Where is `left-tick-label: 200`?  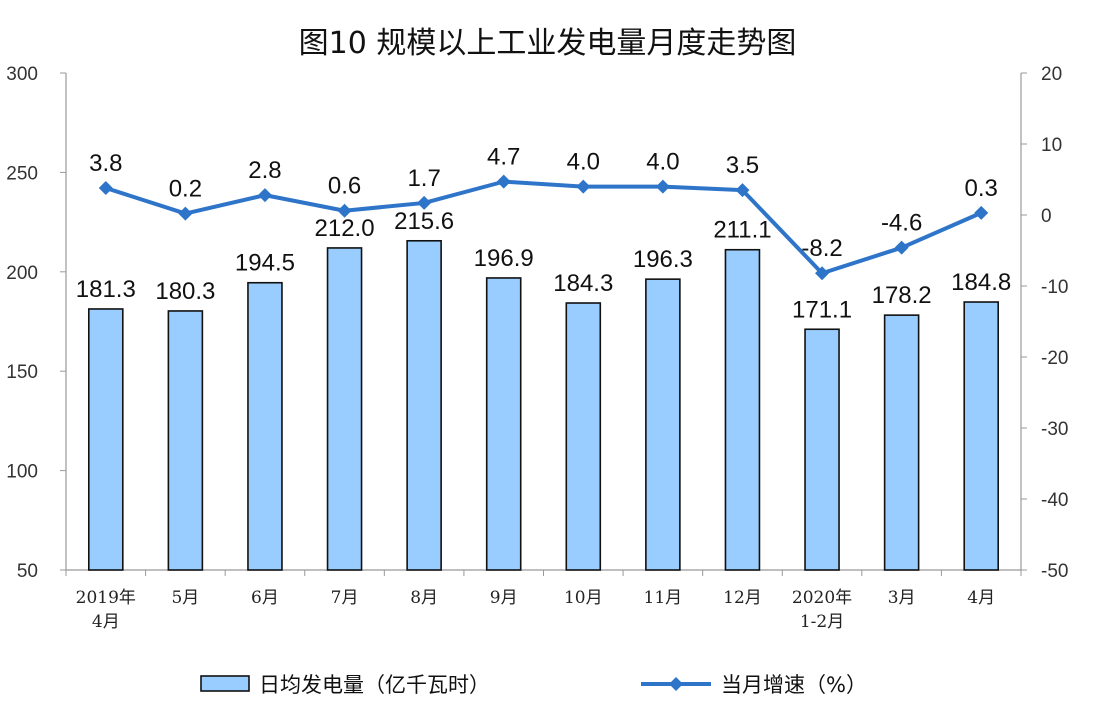
left-tick-label: 200 is located at coordinates (22, 273).